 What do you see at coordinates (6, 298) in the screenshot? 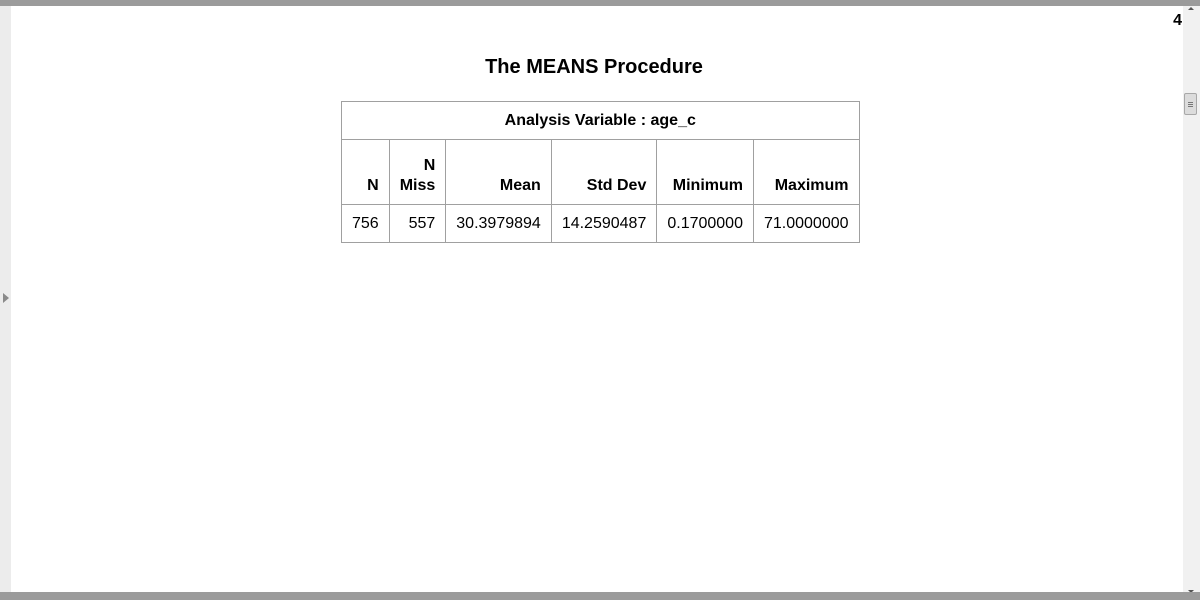
I see `triangle-right-icon` at bounding box center [6, 298].